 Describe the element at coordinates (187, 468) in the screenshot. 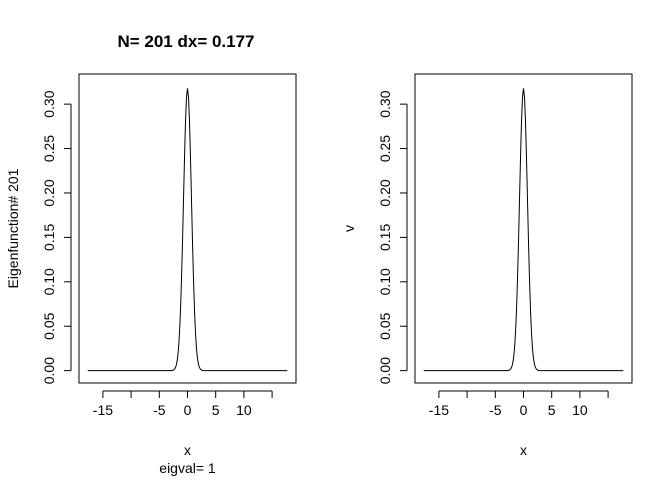

I see `sub-title: eigval= 1` at that location.